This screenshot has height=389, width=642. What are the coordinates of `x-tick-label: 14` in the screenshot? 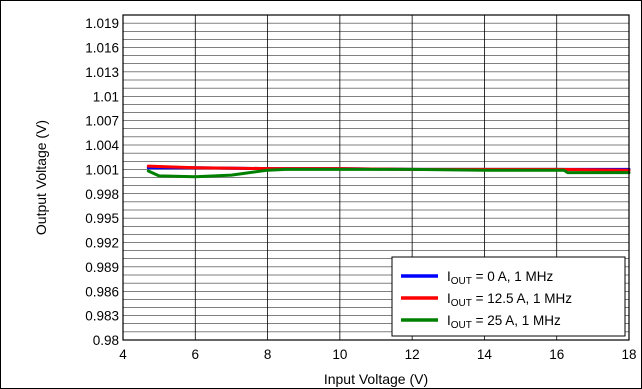 It's located at (485, 354).